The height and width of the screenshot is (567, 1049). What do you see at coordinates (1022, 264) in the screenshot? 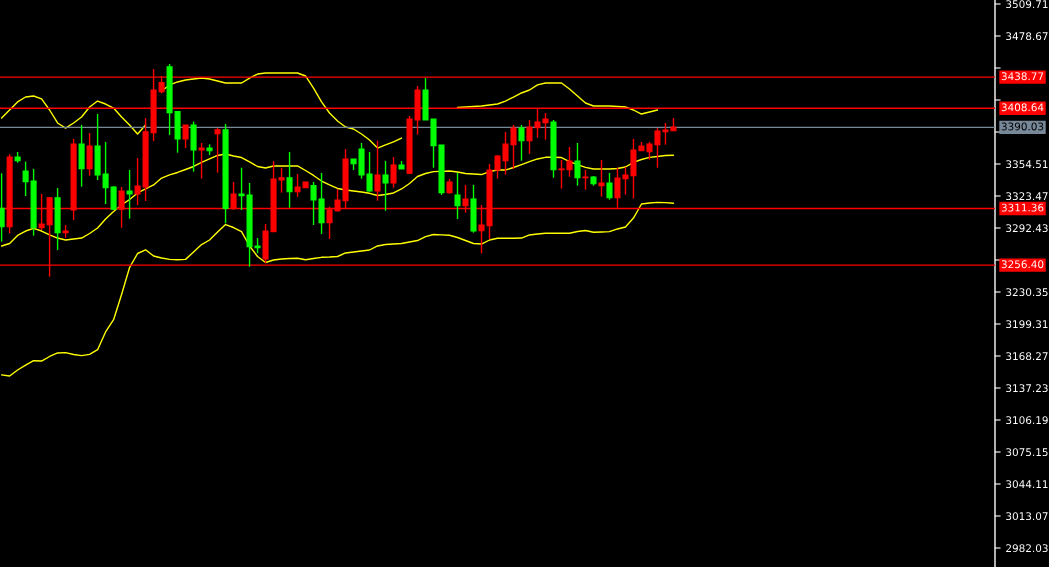
I see `ref-line-label: 3256.40` at bounding box center [1022, 264].